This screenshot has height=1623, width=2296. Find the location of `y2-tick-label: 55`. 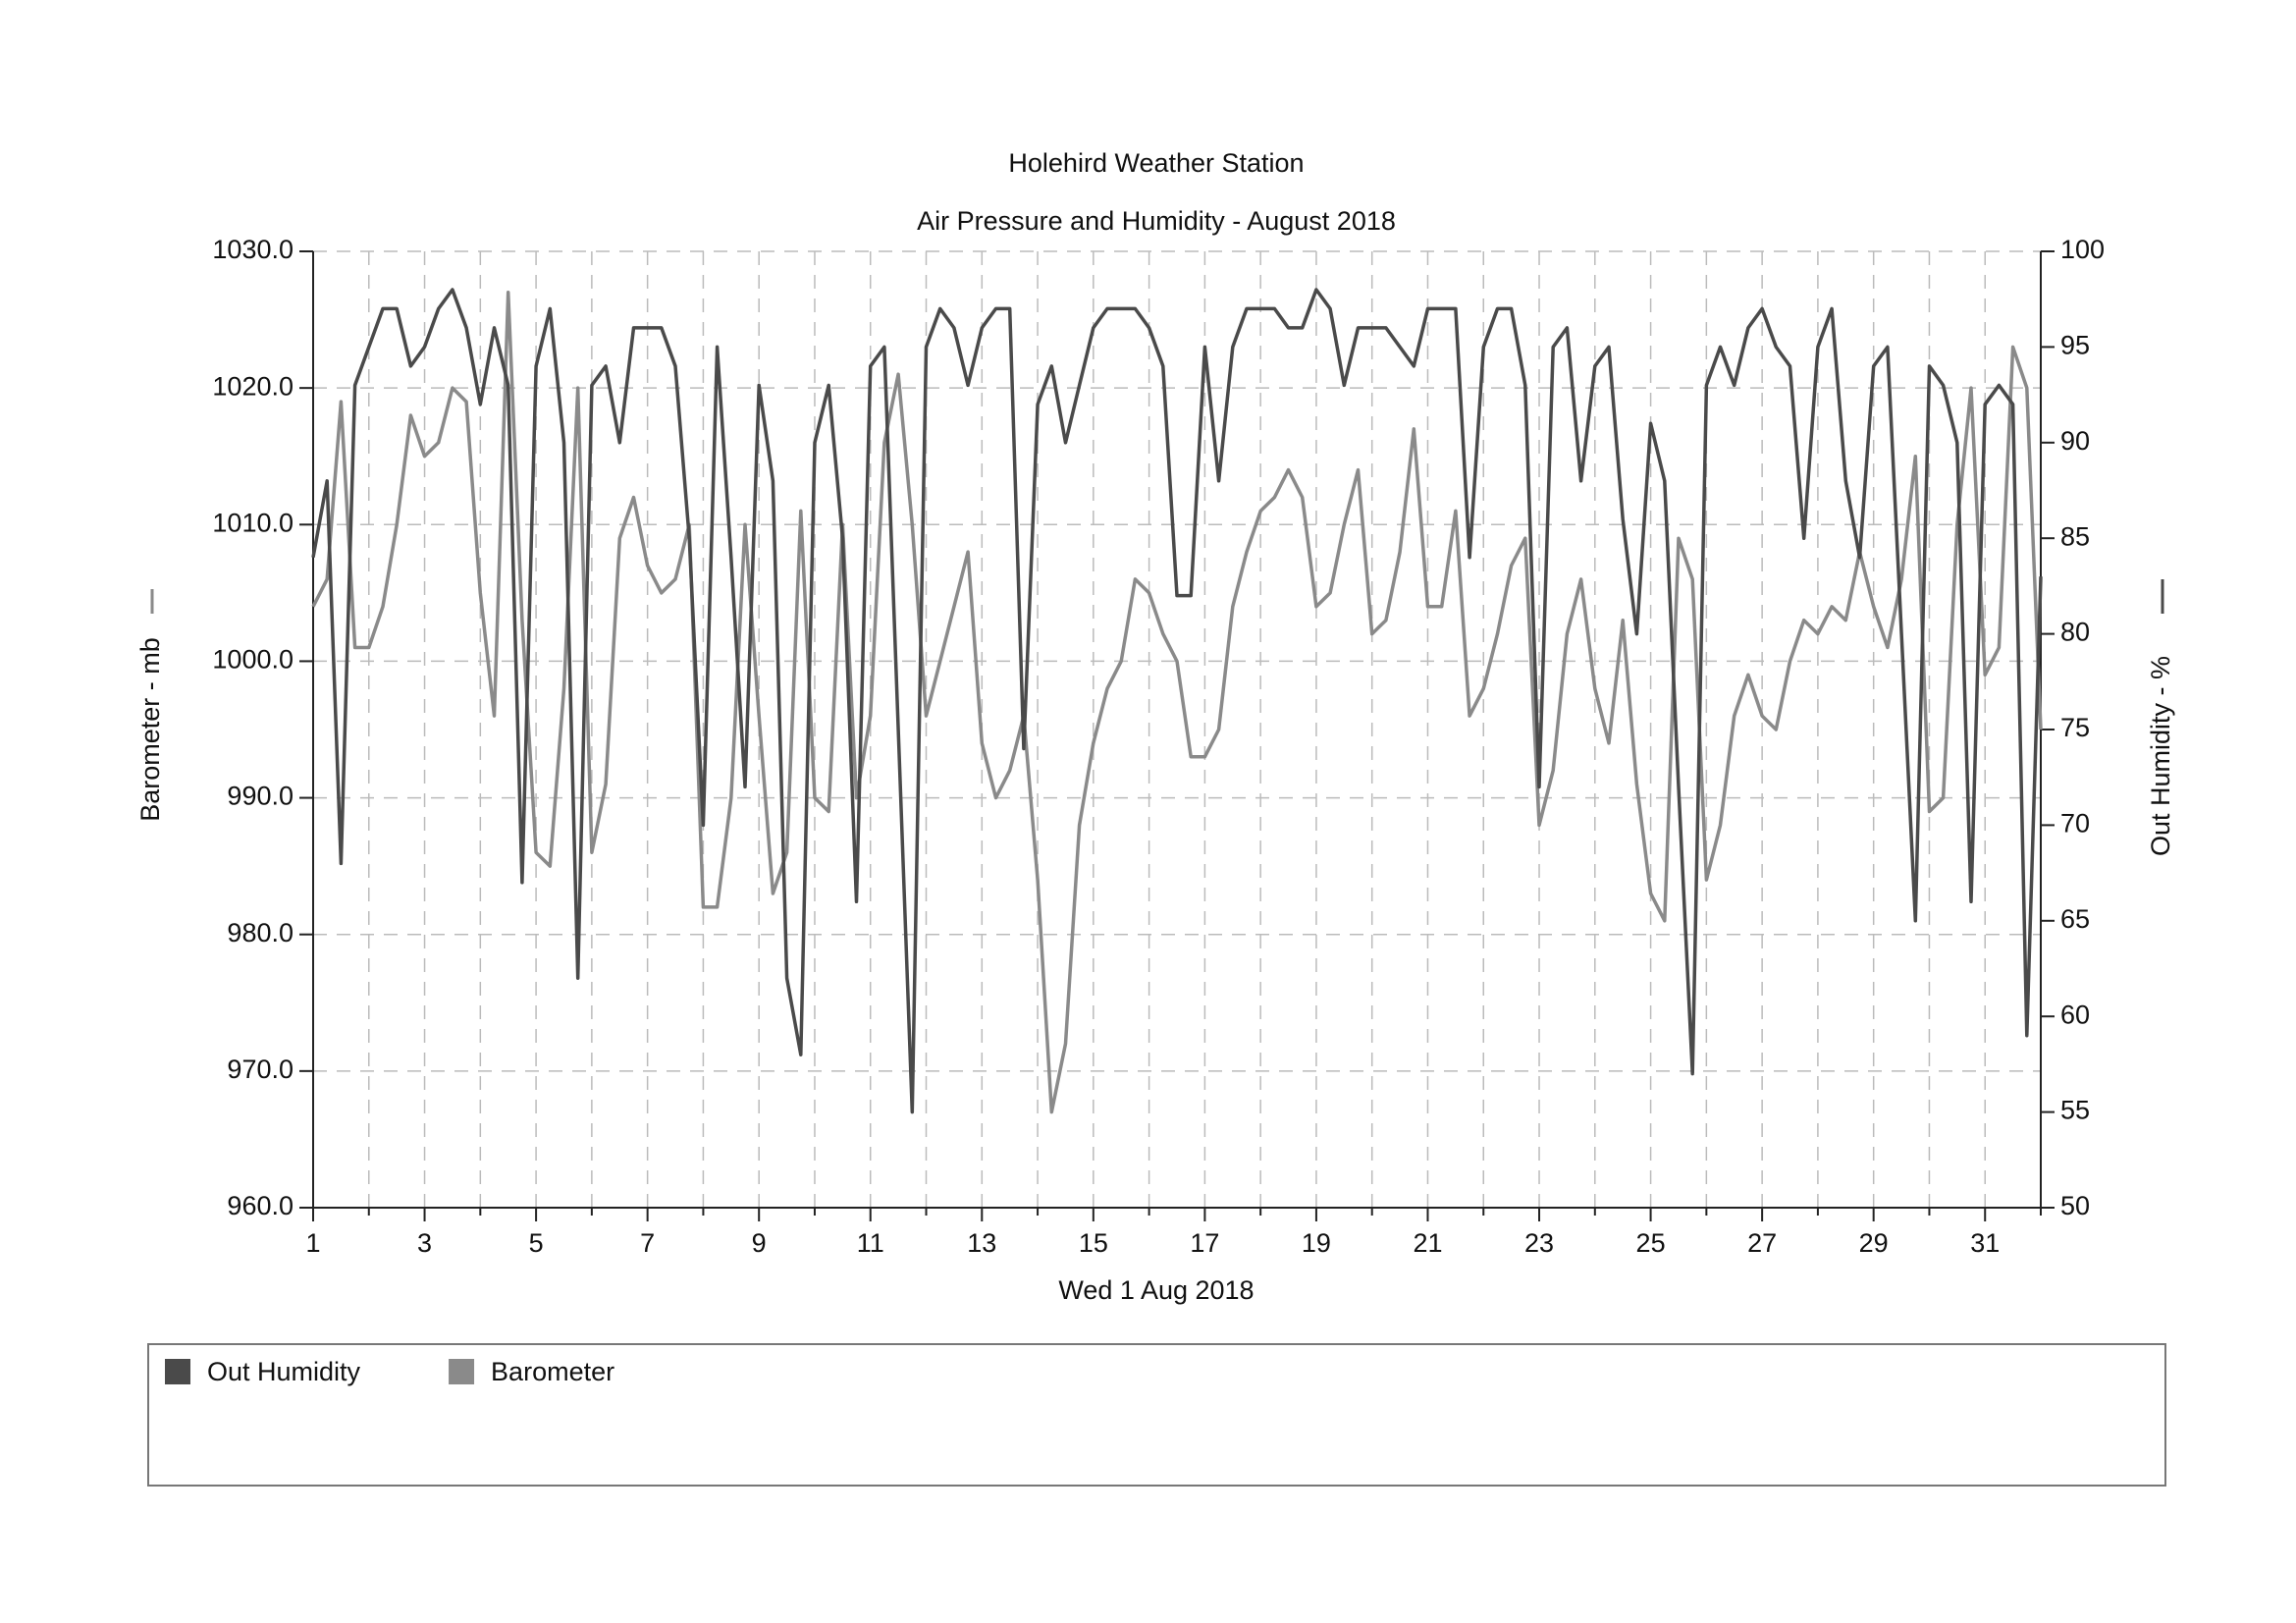

y2-tick-label: 55 is located at coordinates (2075, 1110).